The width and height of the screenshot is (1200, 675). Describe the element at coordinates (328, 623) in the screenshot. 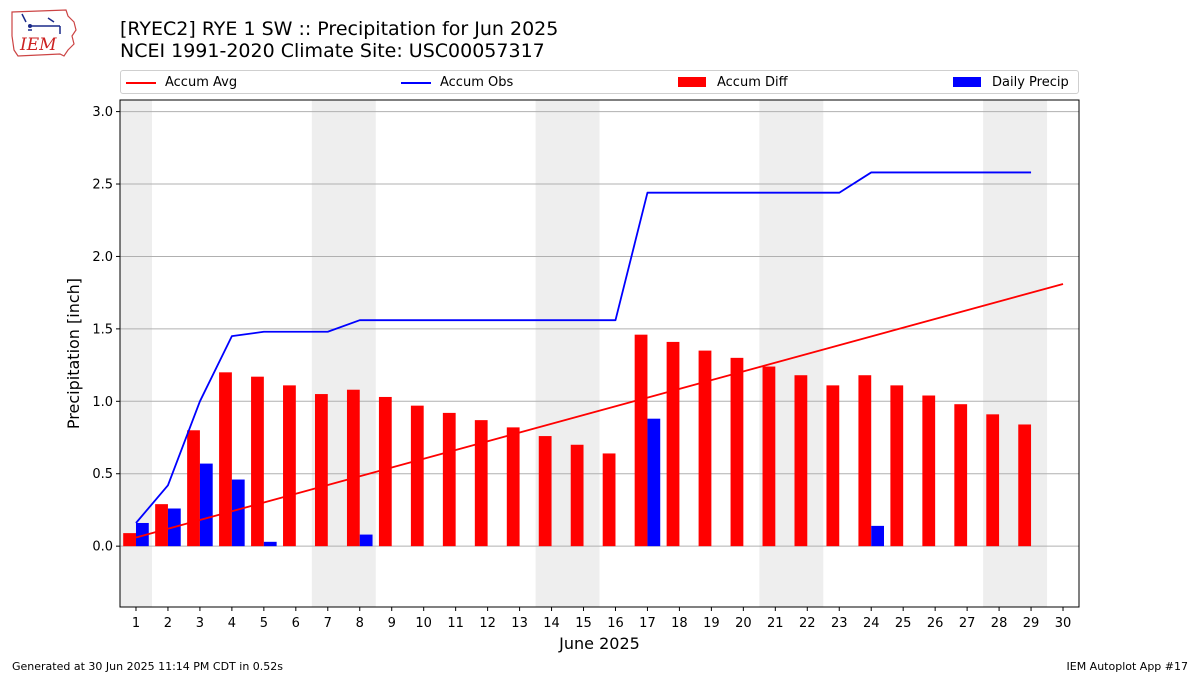

I see `x-tick-label: 7` at that location.